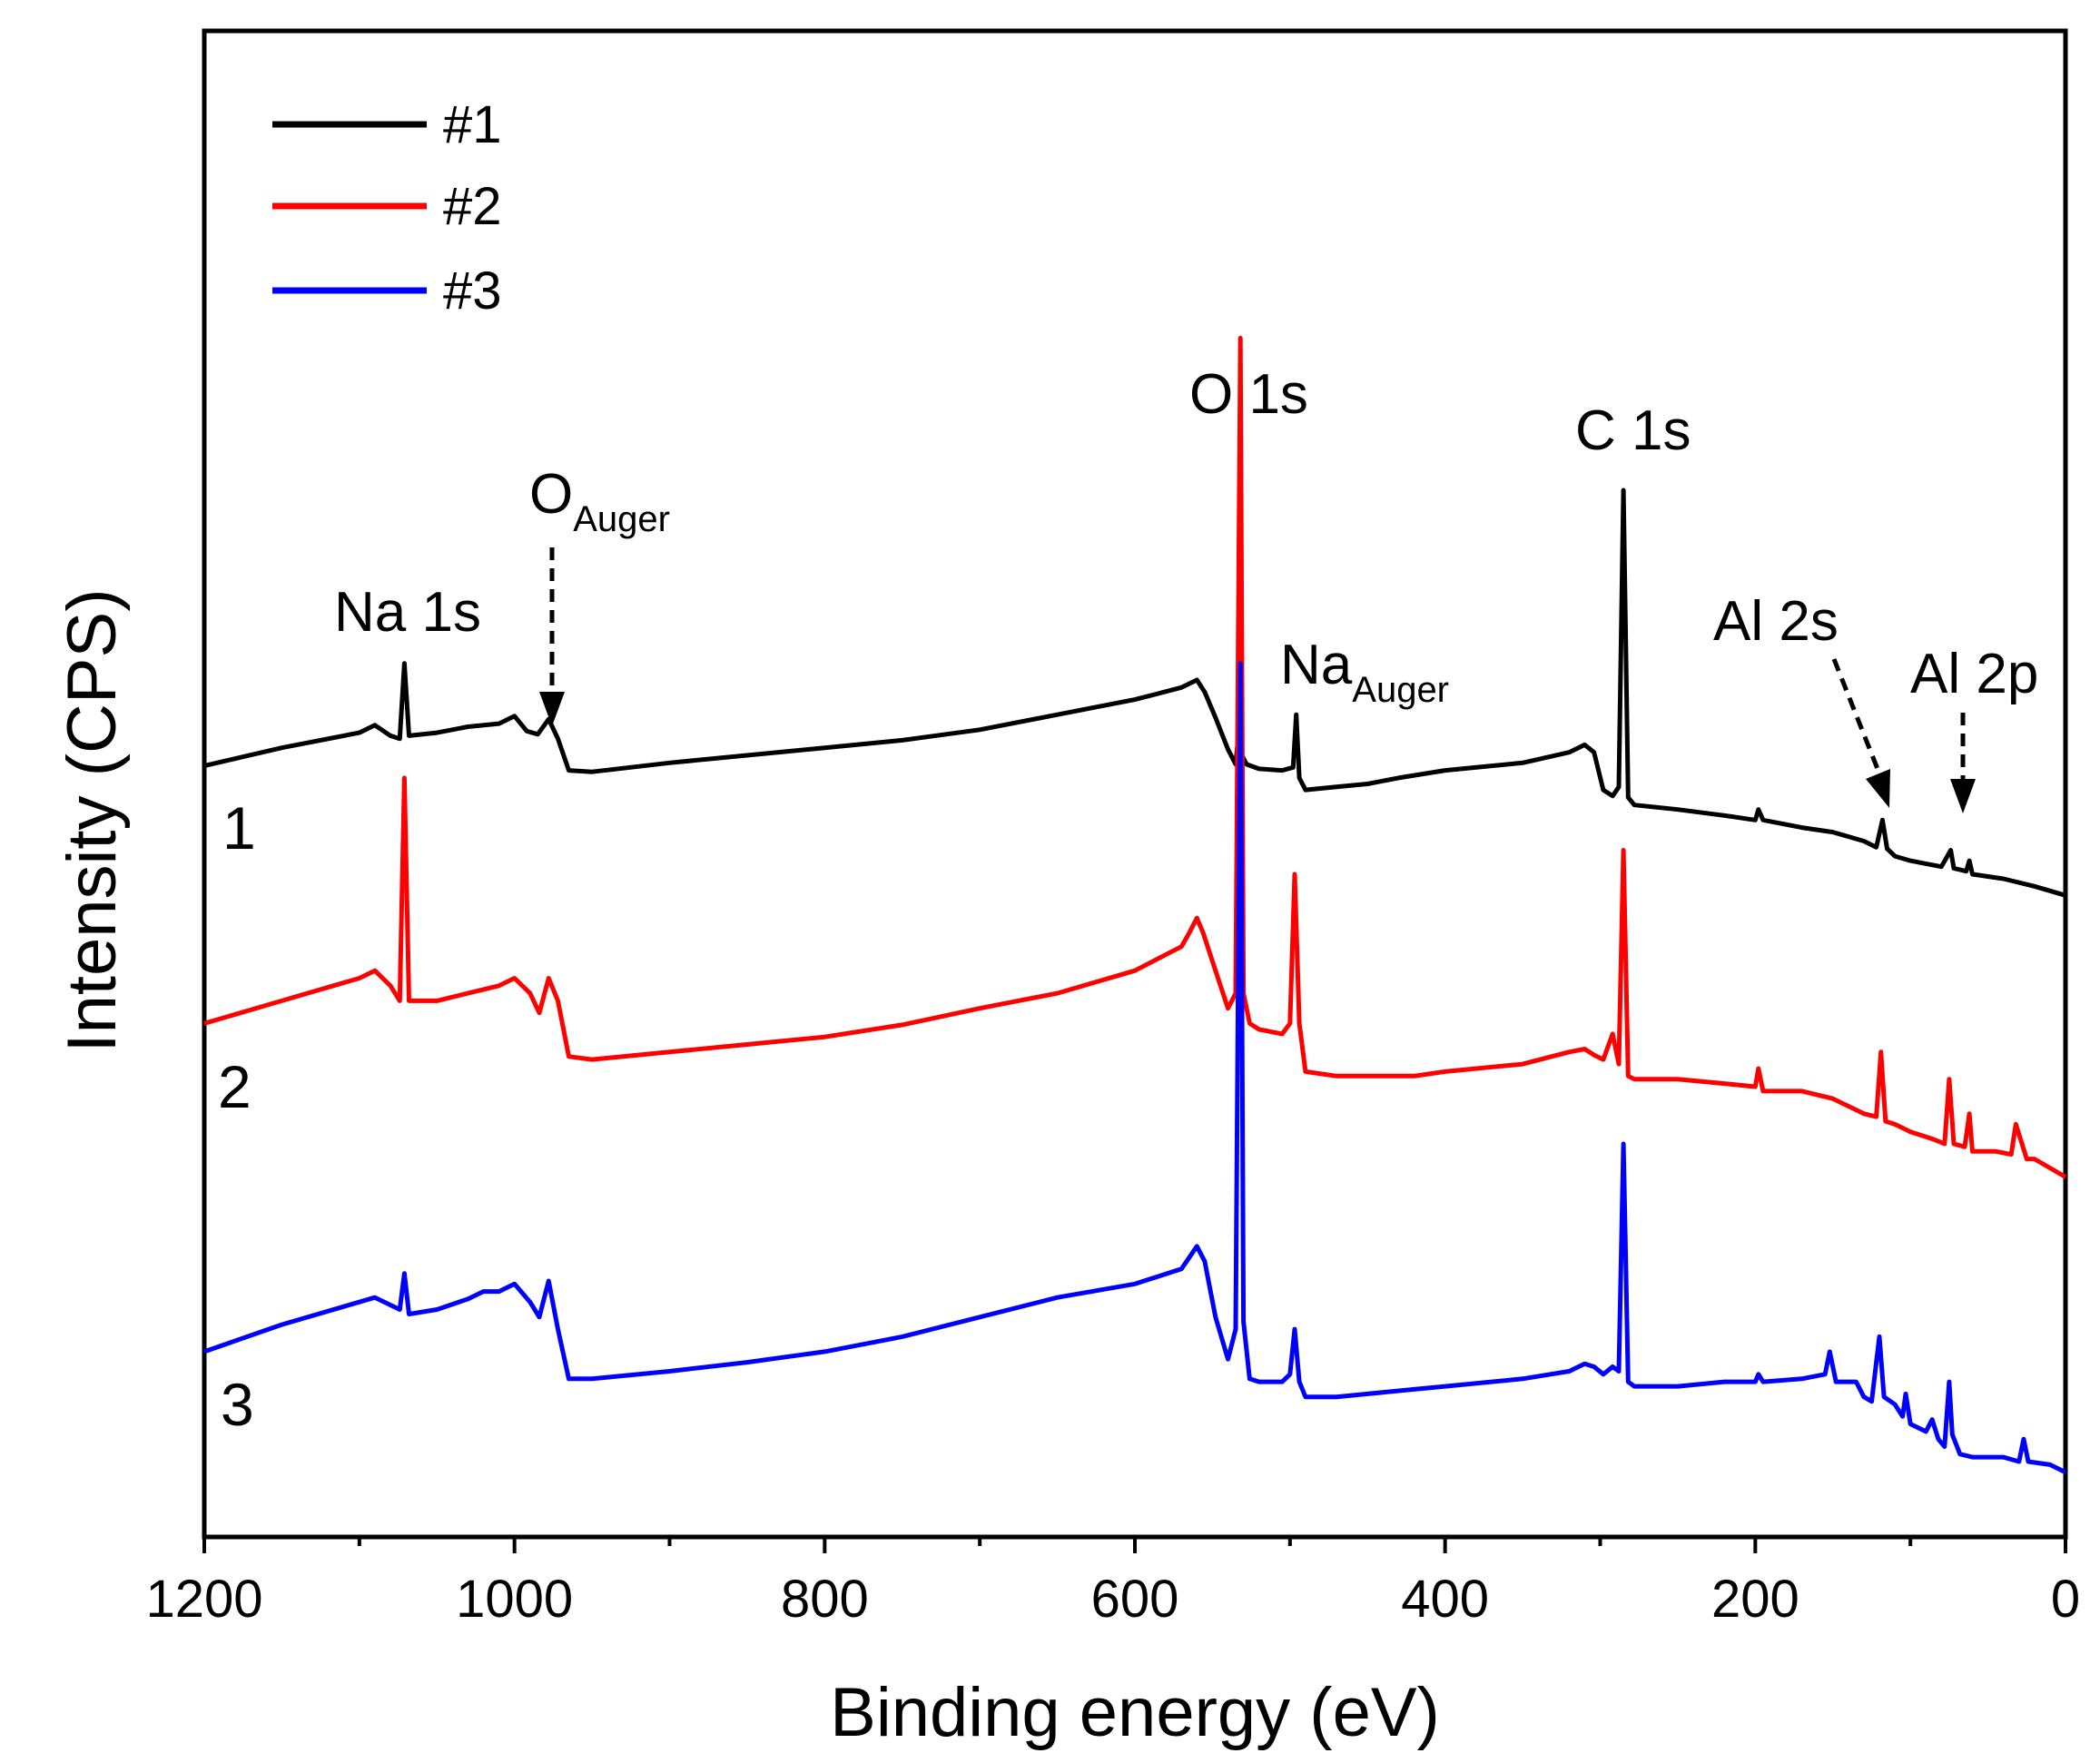 The width and height of the screenshot is (2100, 1763). Describe the element at coordinates (1755, 1599) in the screenshot. I see `x-tick-label-200: 200` at that location.